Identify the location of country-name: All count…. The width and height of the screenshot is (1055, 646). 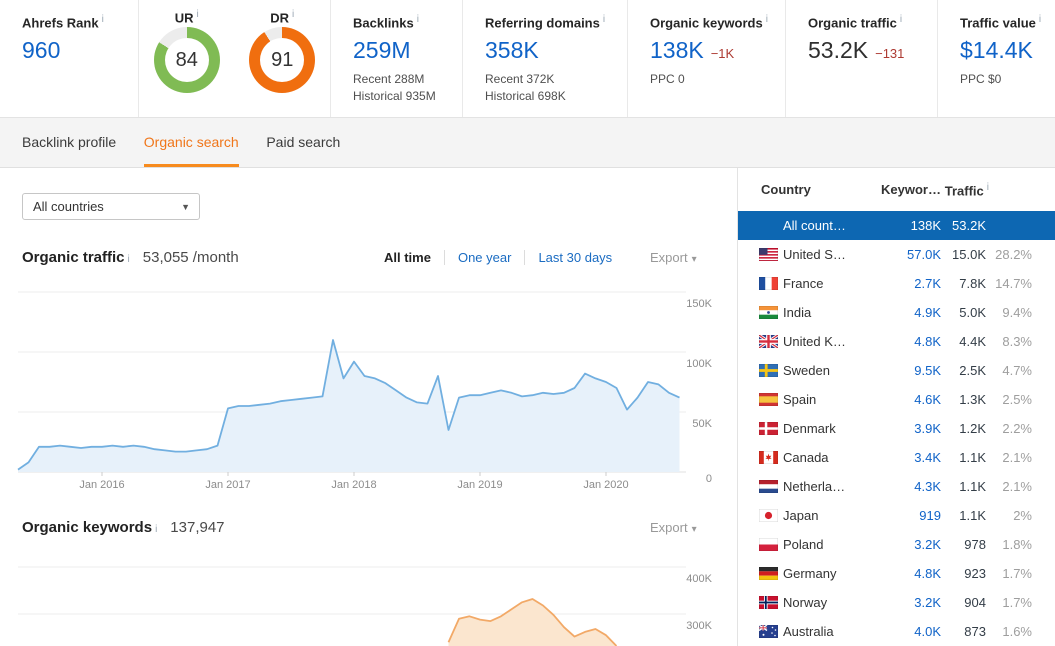
(814, 225).